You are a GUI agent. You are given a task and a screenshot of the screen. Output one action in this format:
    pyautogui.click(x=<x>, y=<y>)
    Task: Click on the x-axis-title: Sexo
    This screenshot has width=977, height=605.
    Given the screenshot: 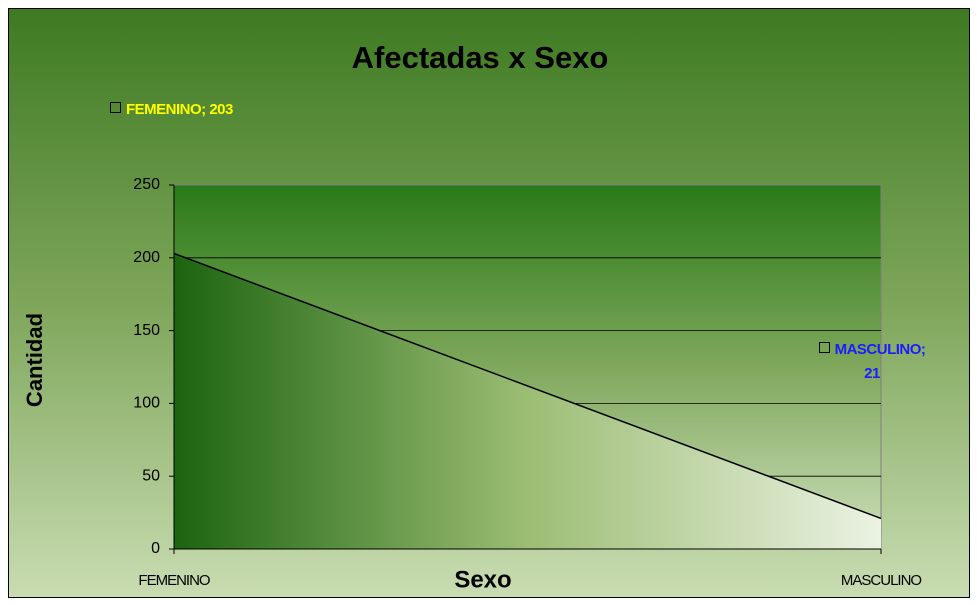 What is the action you would take?
    pyautogui.click(x=482, y=579)
    